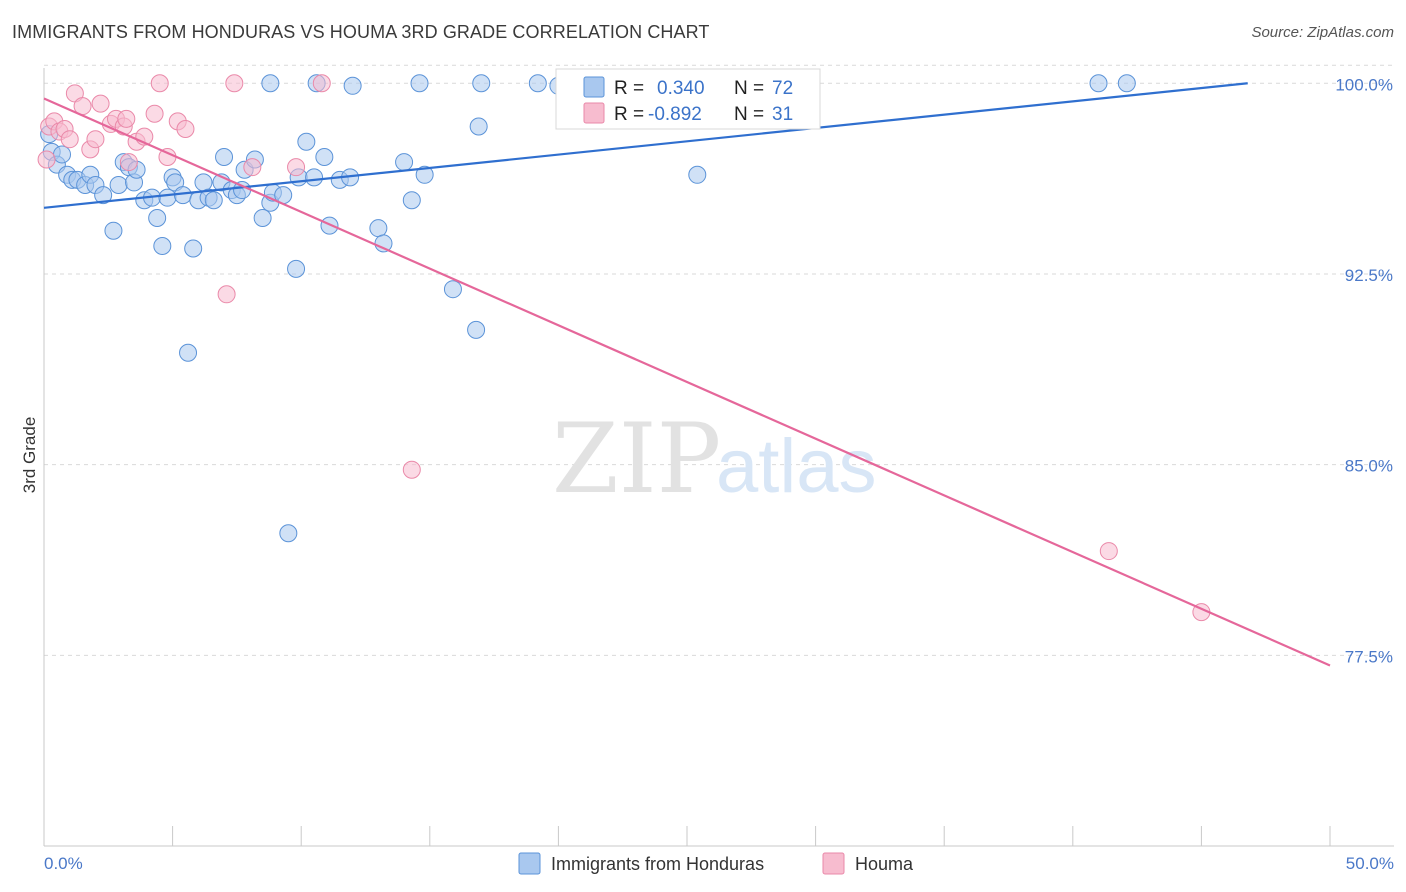  What do you see at coordinates (884, 864) in the screenshot?
I see `series-legend-label-houma: Houma` at bounding box center [884, 864].